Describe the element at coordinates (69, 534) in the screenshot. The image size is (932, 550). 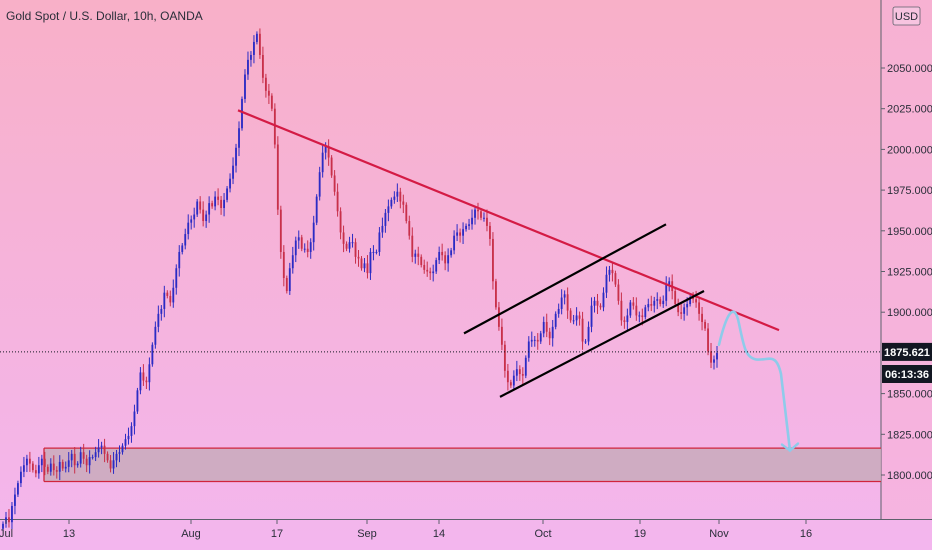
I see `x-tick-label: 13` at that location.